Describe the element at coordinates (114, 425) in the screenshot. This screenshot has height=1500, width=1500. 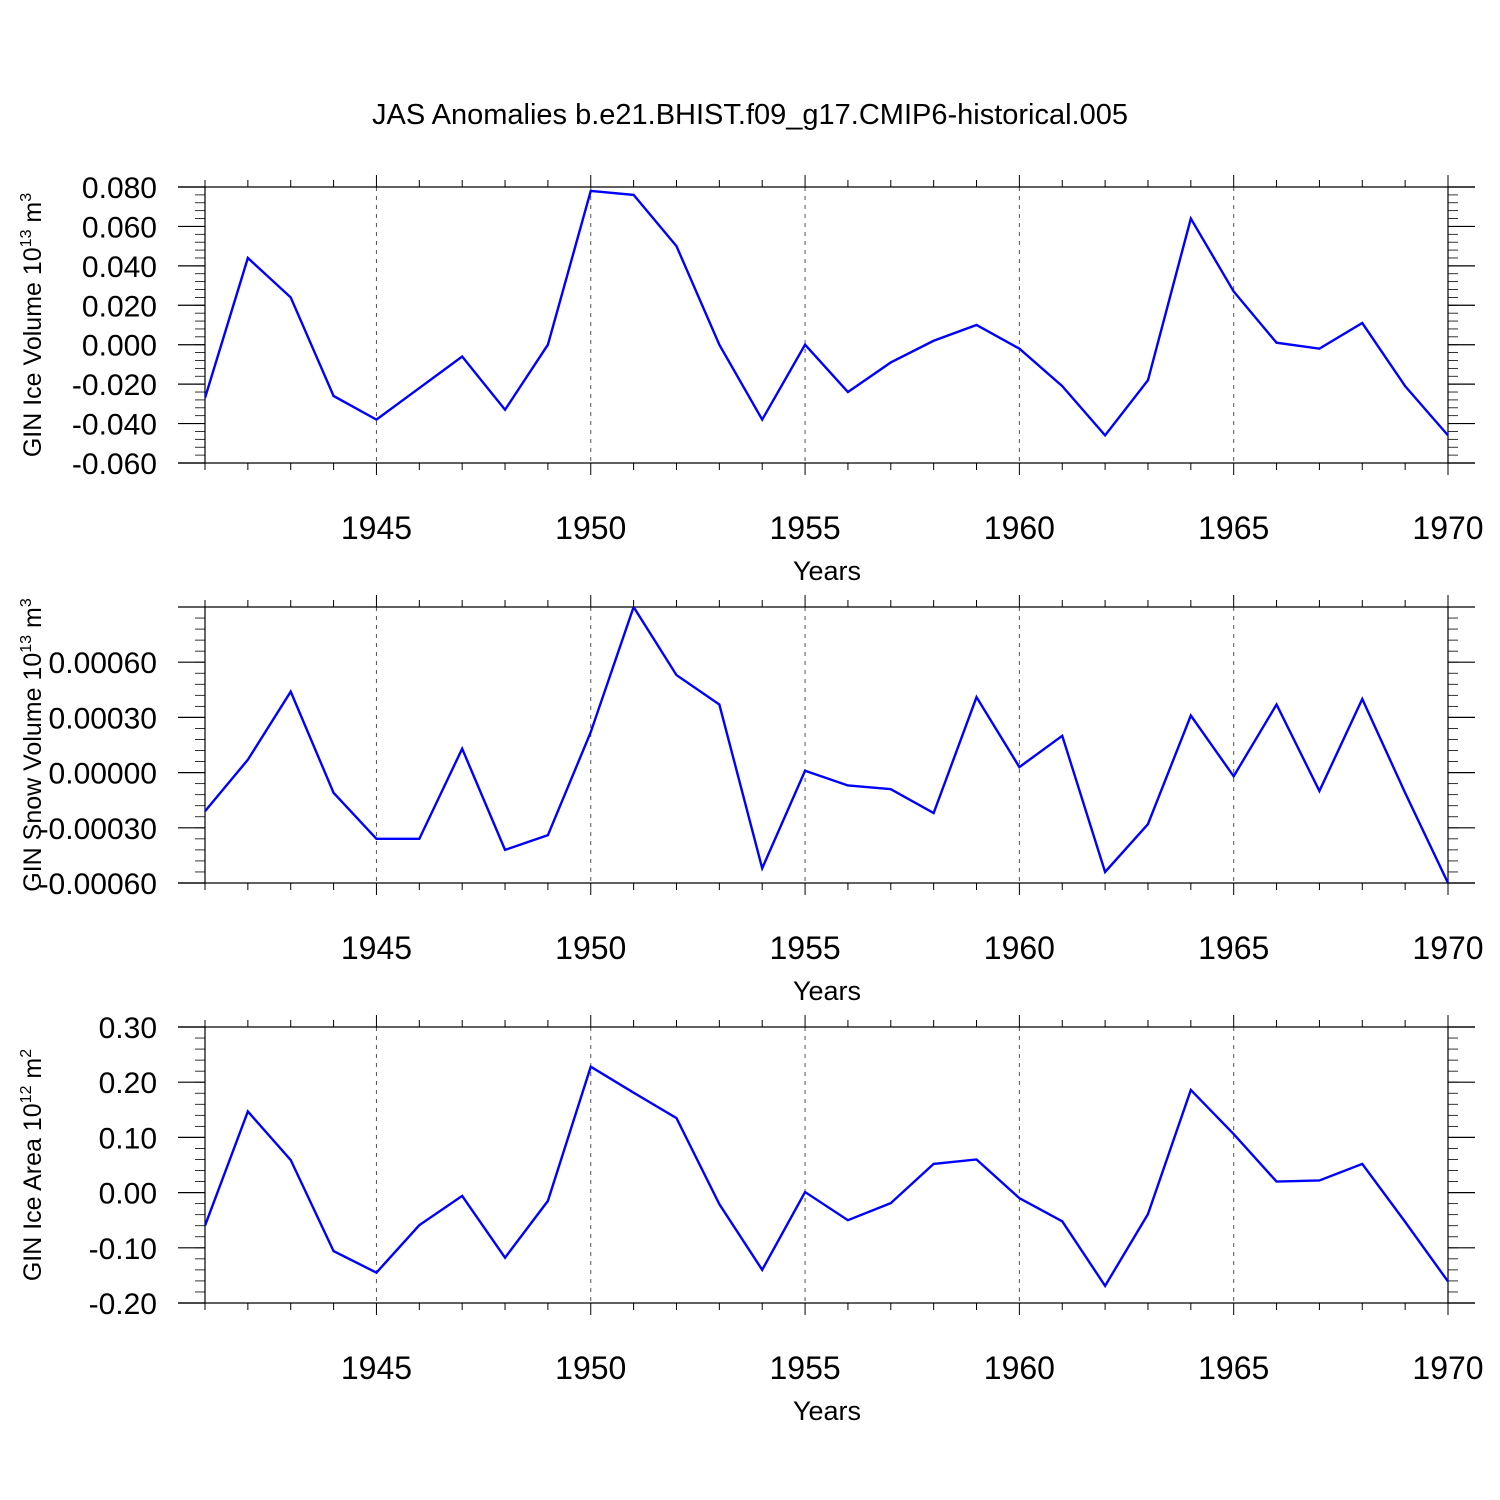
I see `y-tick-label: -0.040` at that location.